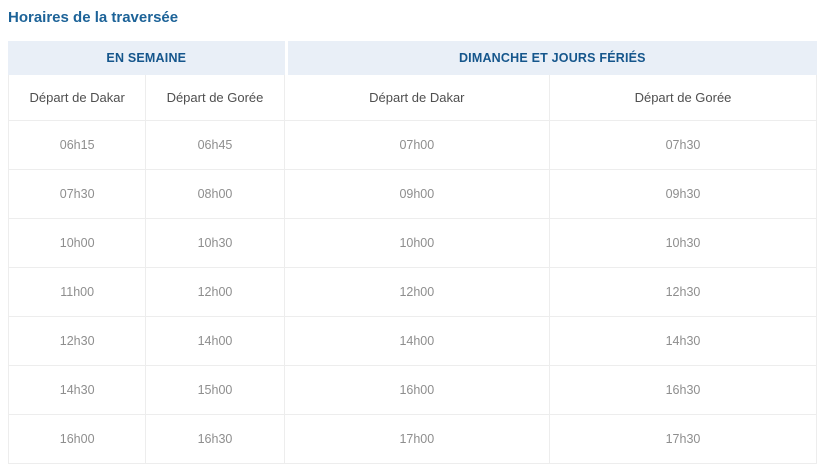 The image size is (838, 464). I want to click on time-cell: 06h45, so click(215, 145).